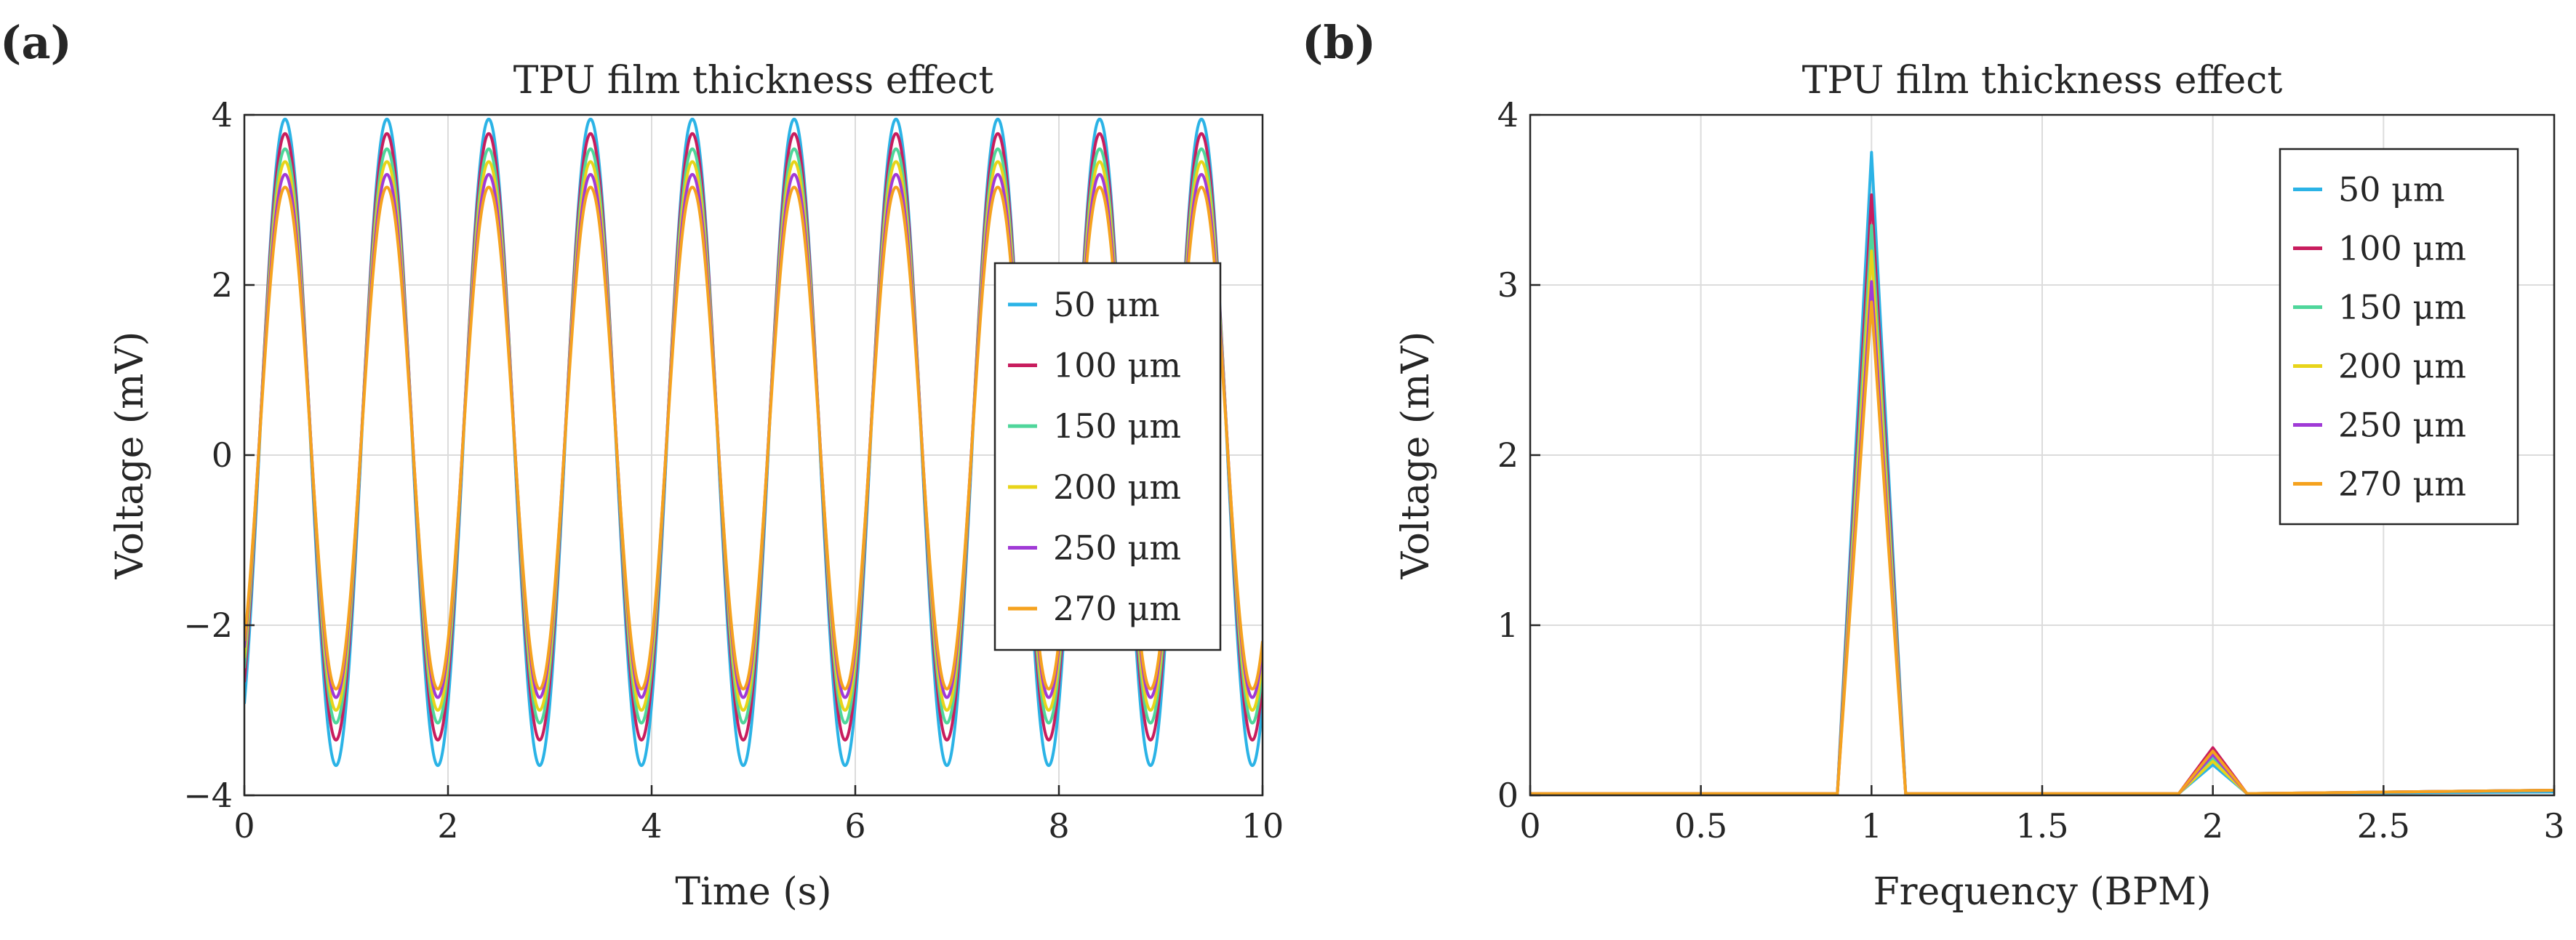 This screenshot has width=2576, height=940. Describe the element at coordinates (854, 825) in the screenshot. I see `x-tick-label: 6` at that location.